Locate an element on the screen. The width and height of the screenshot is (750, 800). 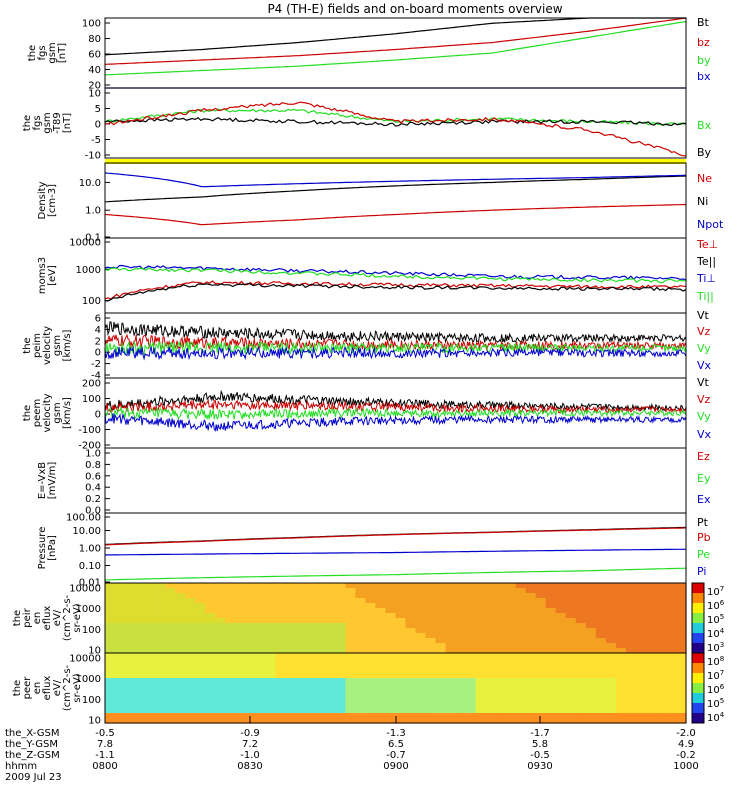
colorbar-frame is located at coordinates (698, 688).